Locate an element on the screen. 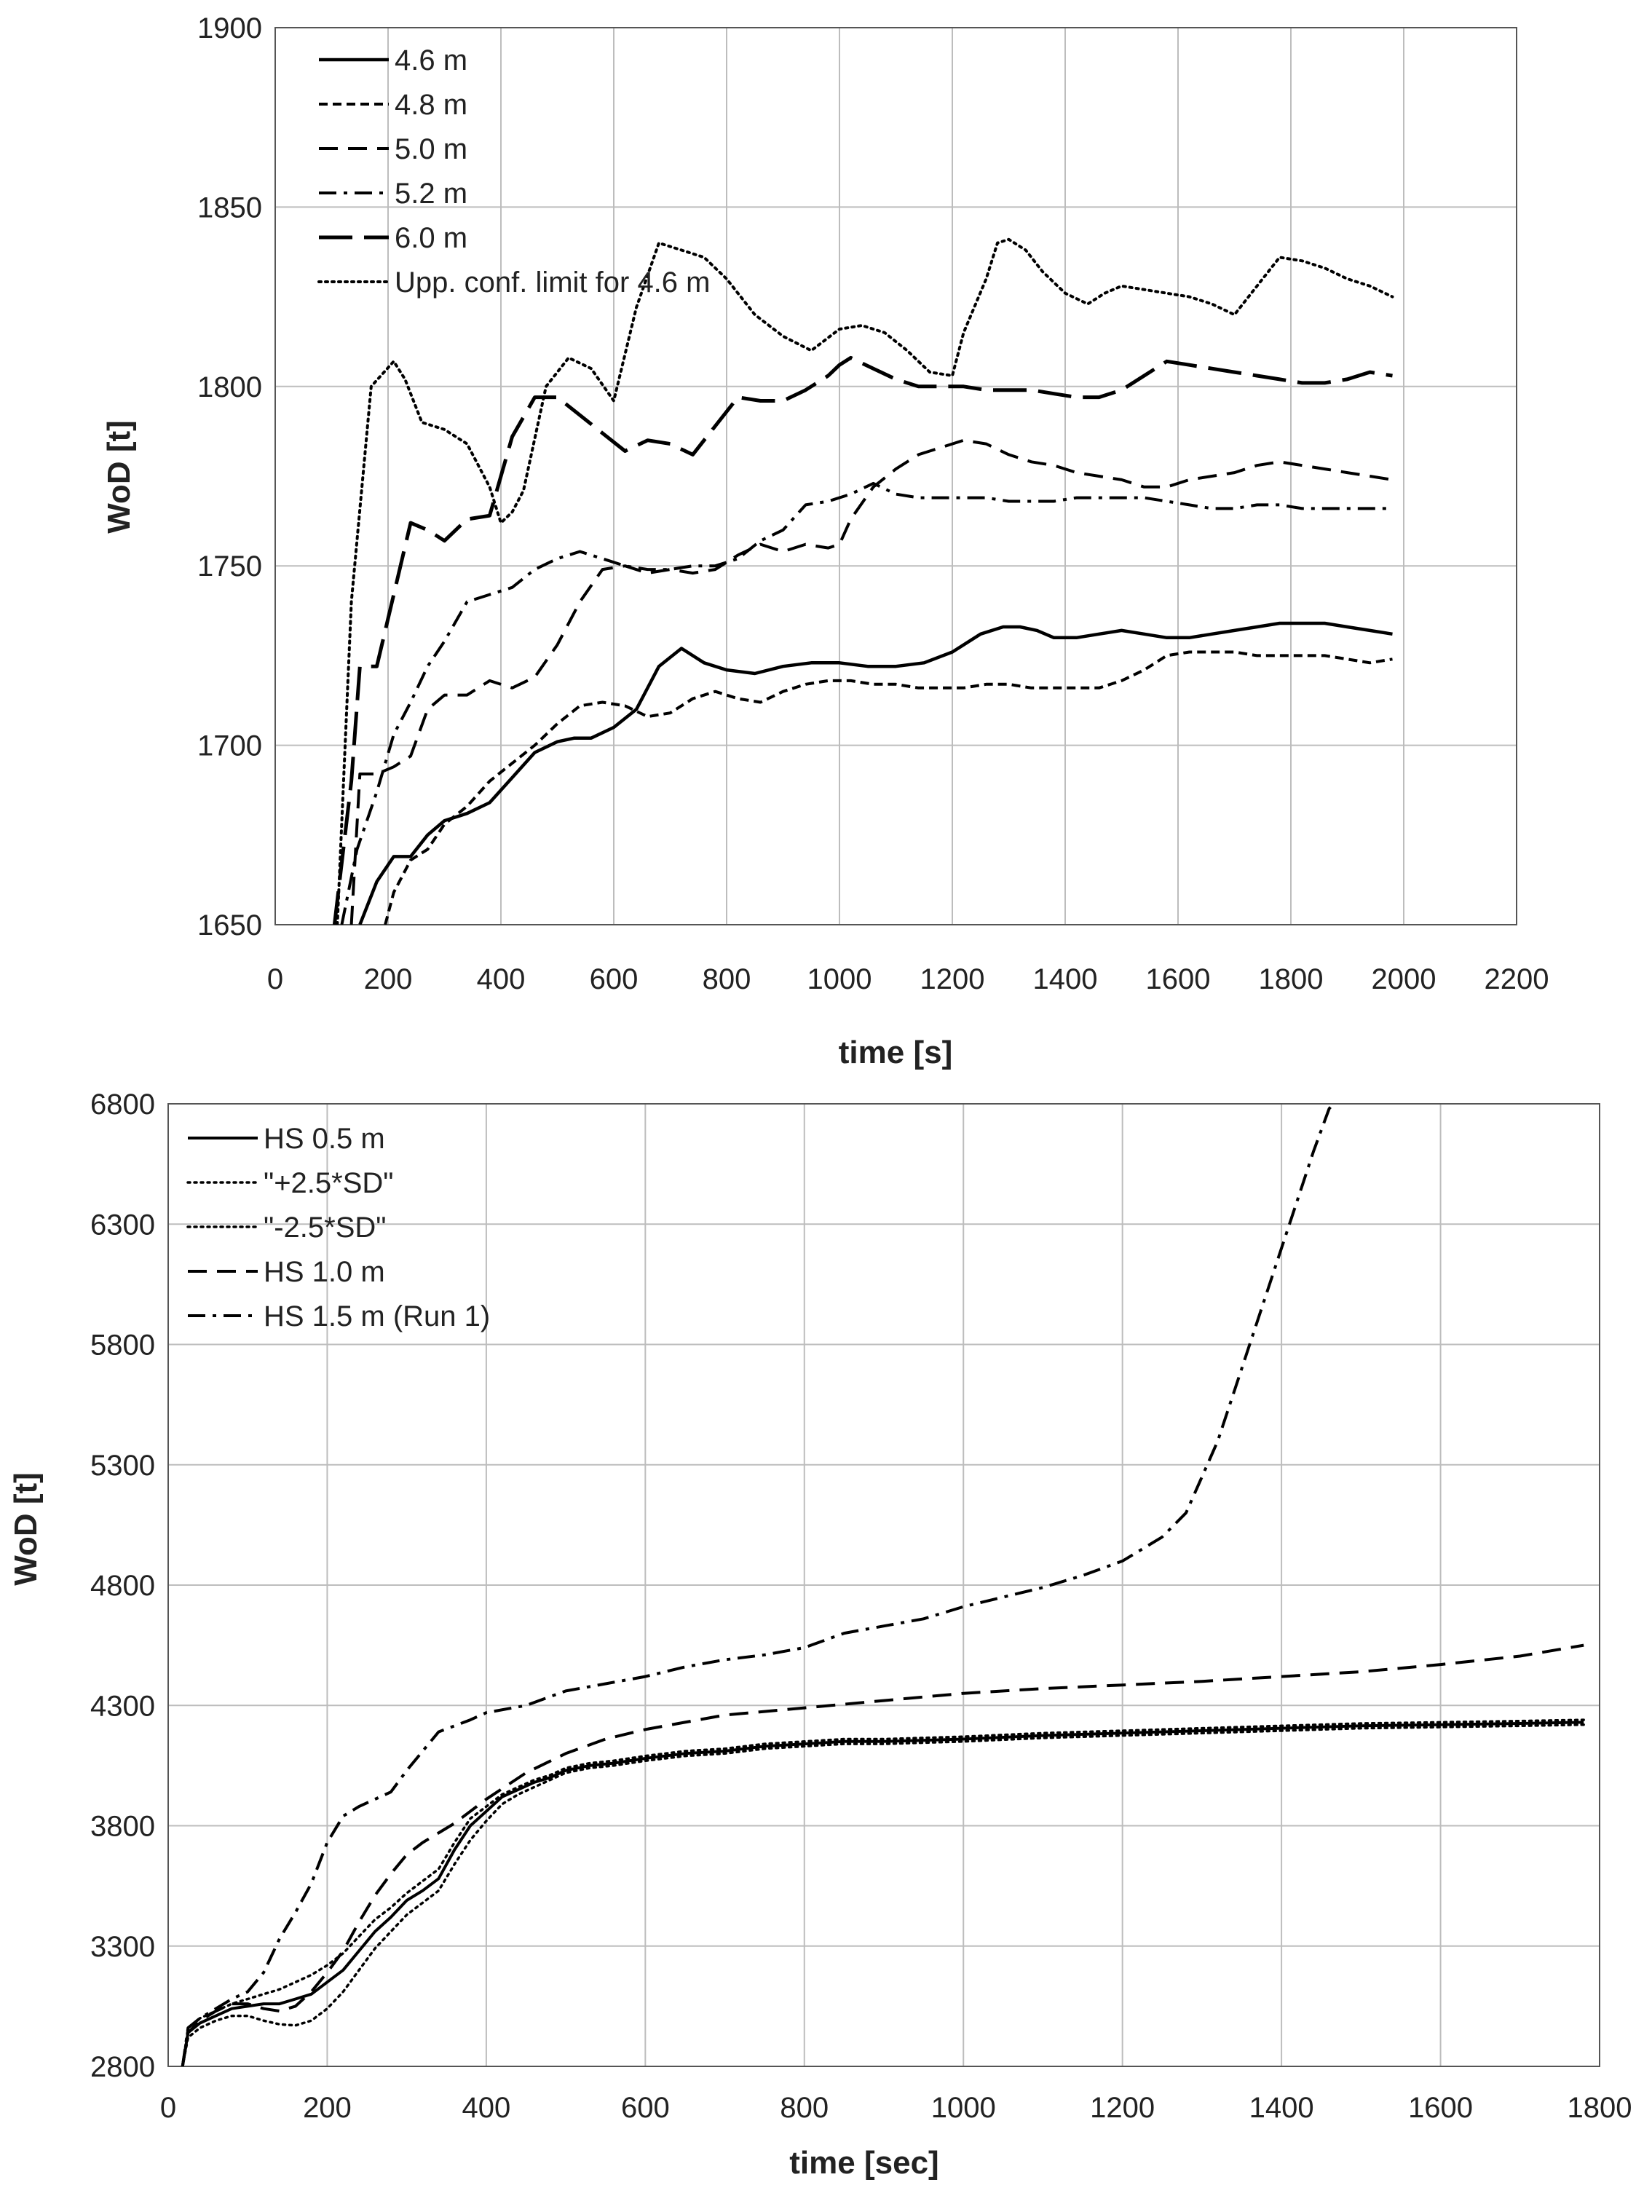  chart-1-legend-label-4: 5.2 m is located at coordinates (431, 194).